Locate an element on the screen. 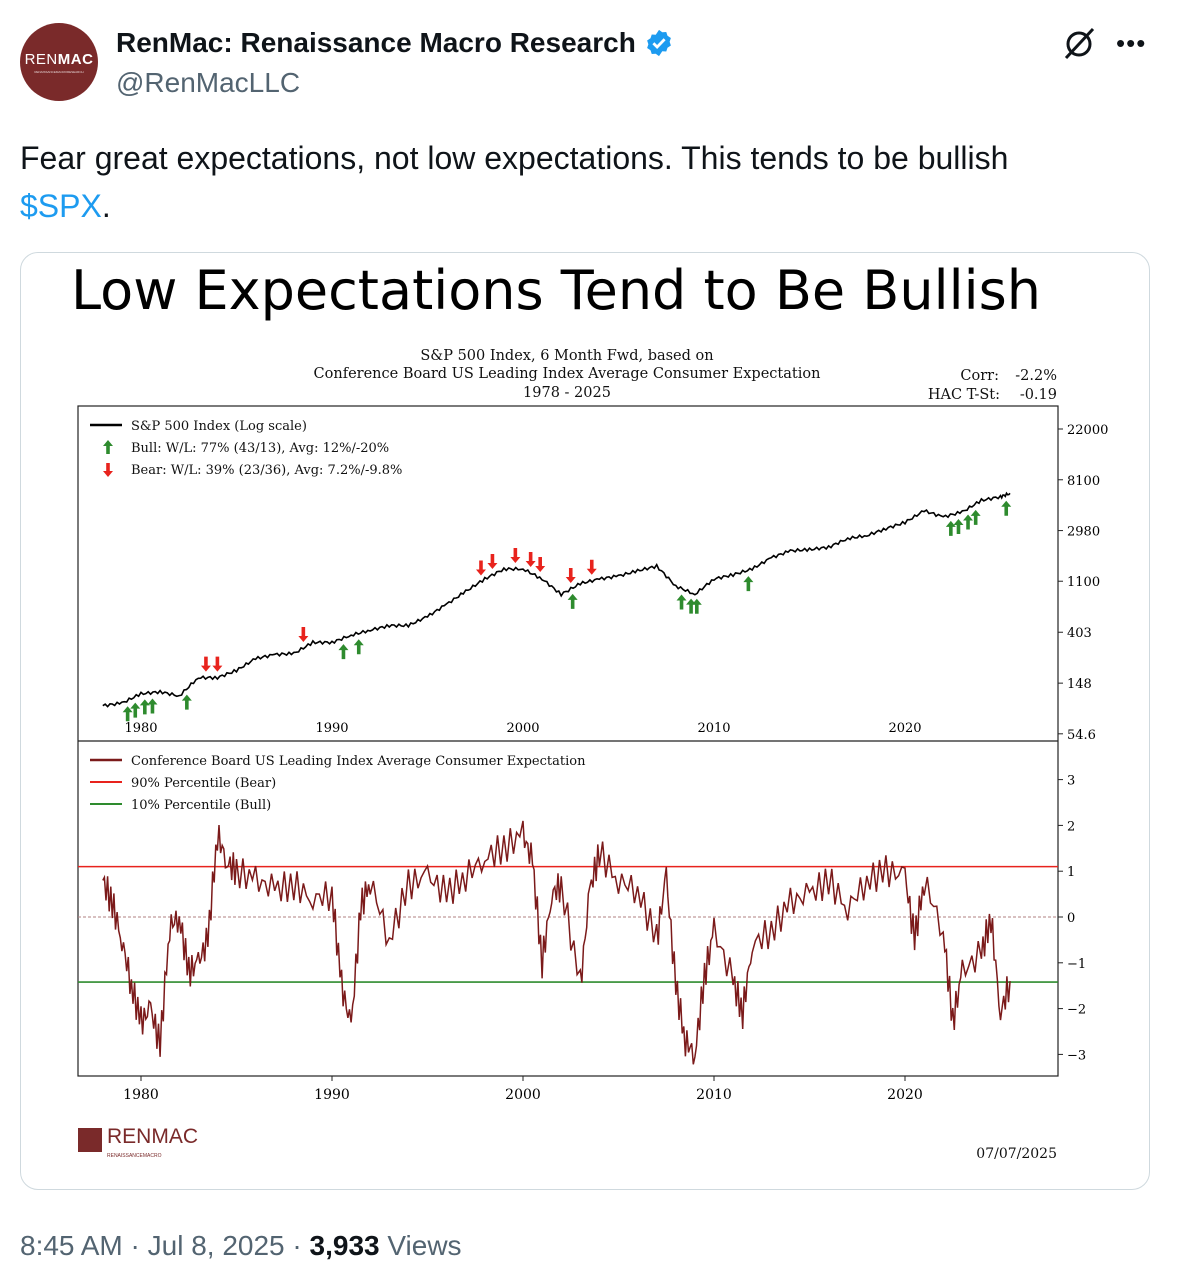 This screenshot has width=1182, height=1274. avatar: RENMAC RENAISSANCEMACRORESEARCH is located at coordinates (59, 62).